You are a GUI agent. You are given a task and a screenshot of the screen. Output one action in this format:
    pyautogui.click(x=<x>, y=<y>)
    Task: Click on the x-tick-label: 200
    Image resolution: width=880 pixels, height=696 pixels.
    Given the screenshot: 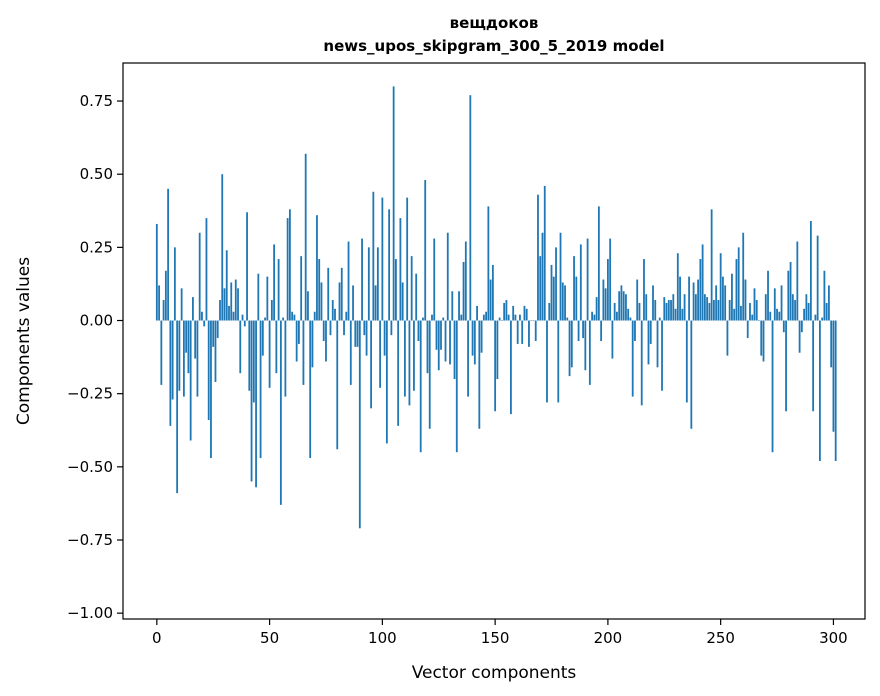 What is the action you would take?
    pyautogui.click(x=608, y=638)
    